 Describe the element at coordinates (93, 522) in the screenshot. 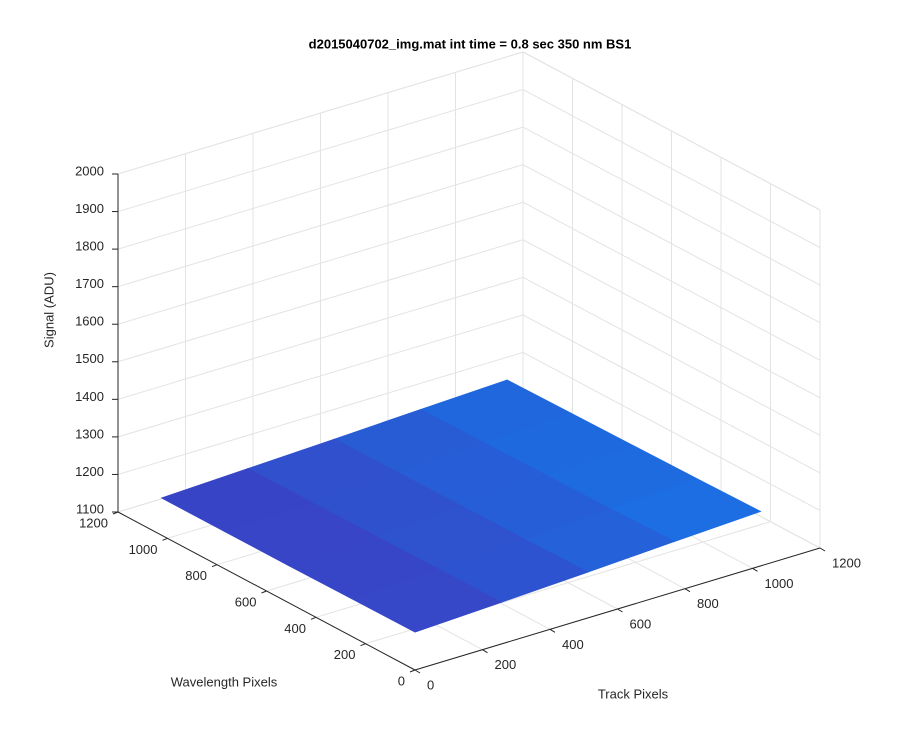

I see `y-tick-label: 1200` at that location.